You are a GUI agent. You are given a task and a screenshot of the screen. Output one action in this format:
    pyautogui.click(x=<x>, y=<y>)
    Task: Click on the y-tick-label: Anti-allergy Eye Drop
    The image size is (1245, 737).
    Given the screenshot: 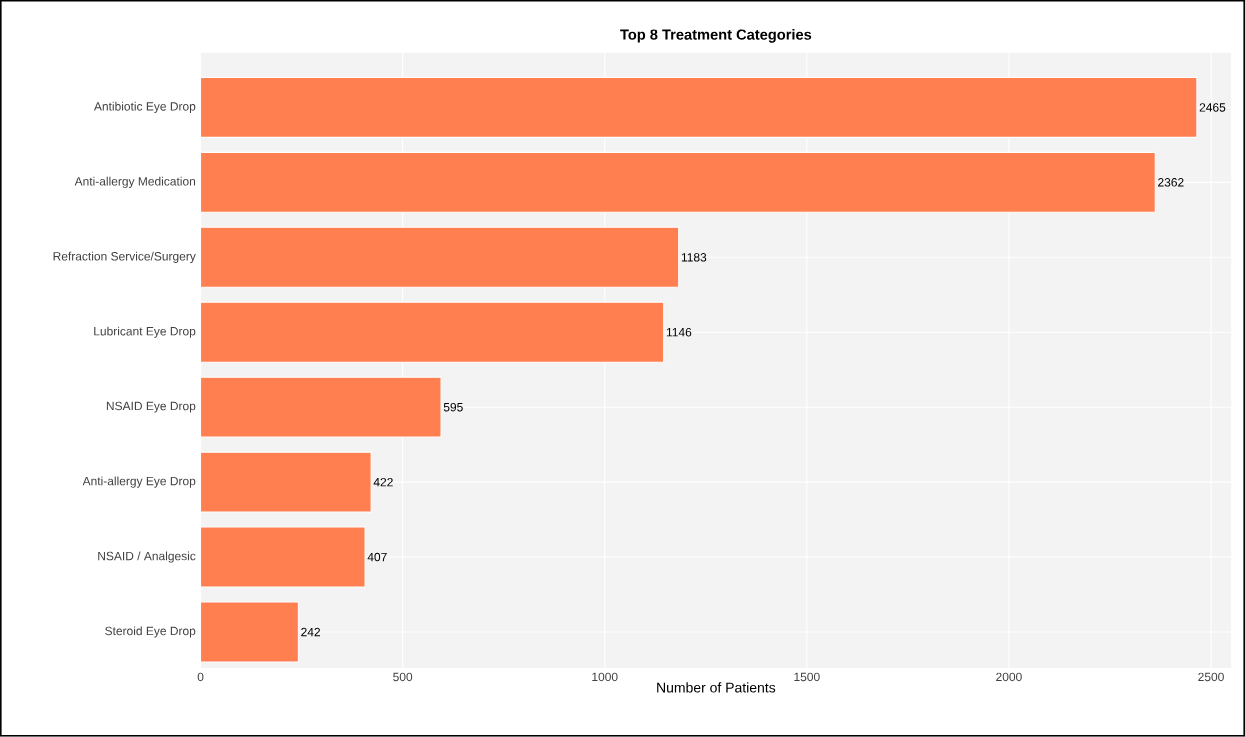 What is the action you would take?
    pyautogui.click(x=139, y=482)
    